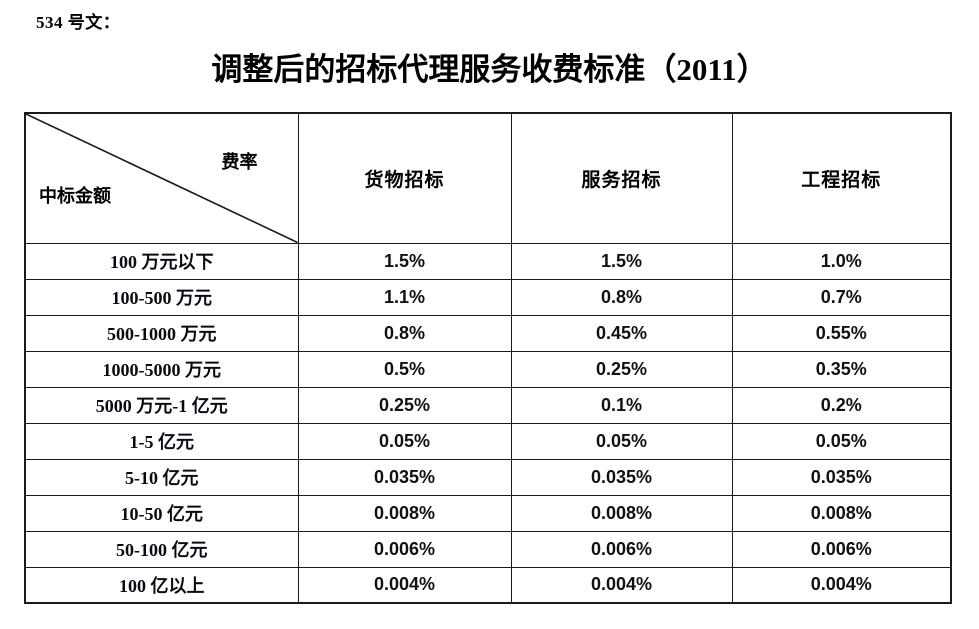 This screenshot has height=629, width=979. I want to click on table-row: 50-100 亿元 0.006% 0.006% 0.006%, so click(488, 549).